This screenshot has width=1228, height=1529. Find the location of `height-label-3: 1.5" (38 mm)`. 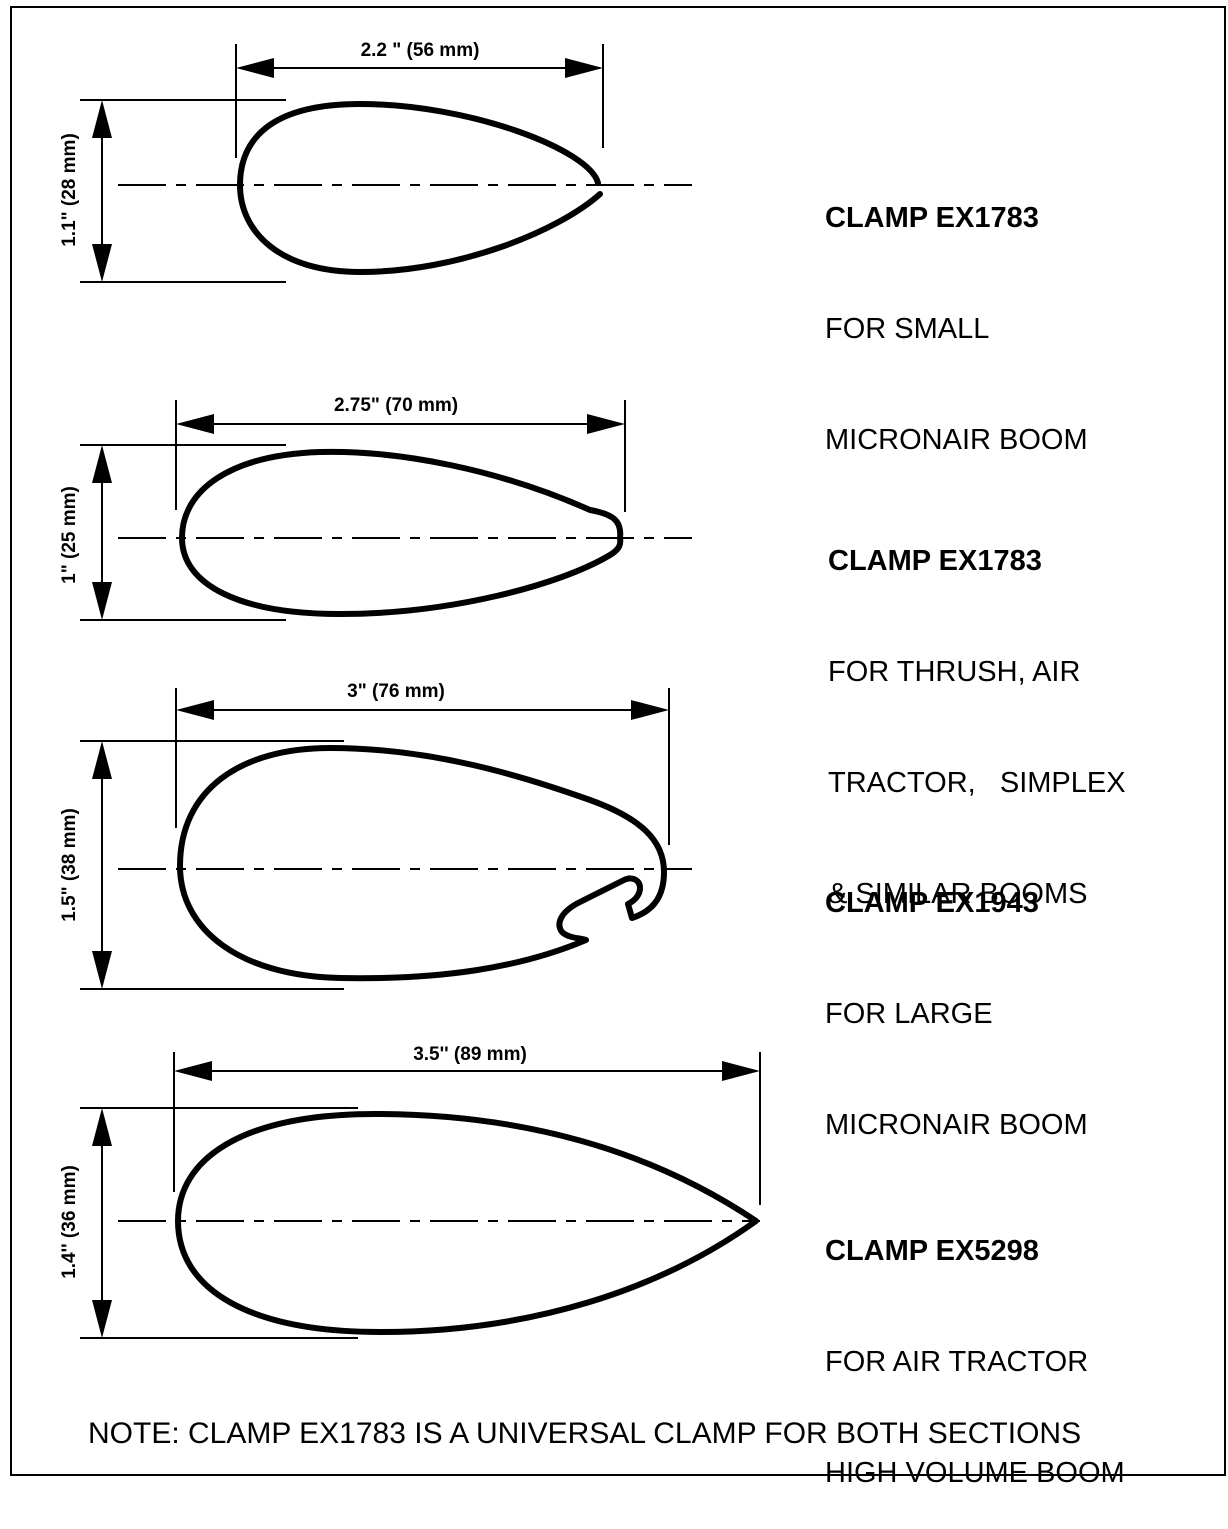

height-label-3: 1.5" (38 mm) is located at coordinates (69, 865).